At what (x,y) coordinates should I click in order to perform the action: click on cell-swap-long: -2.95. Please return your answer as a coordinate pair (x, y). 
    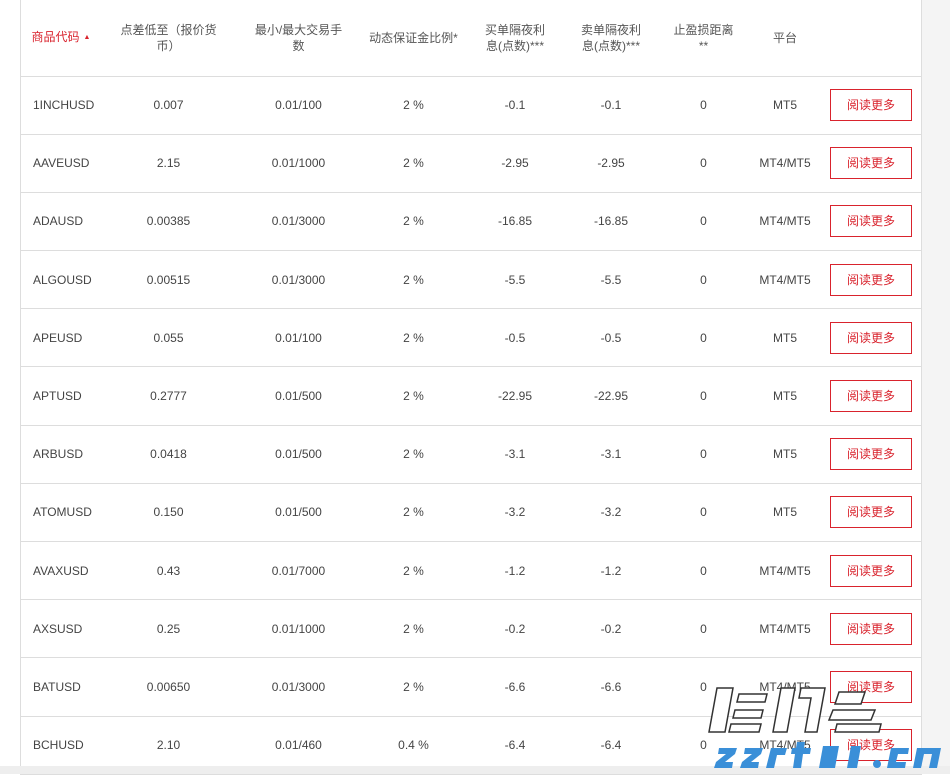
    Looking at the image, I should click on (515, 163).